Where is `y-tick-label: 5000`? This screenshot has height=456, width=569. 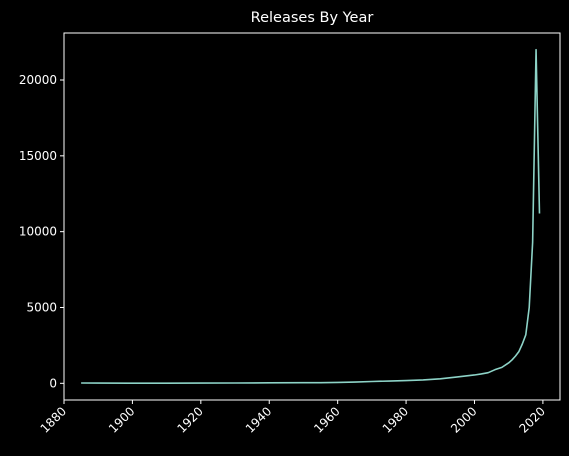 y-tick-label: 5000 is located at coordinates (41, 307).